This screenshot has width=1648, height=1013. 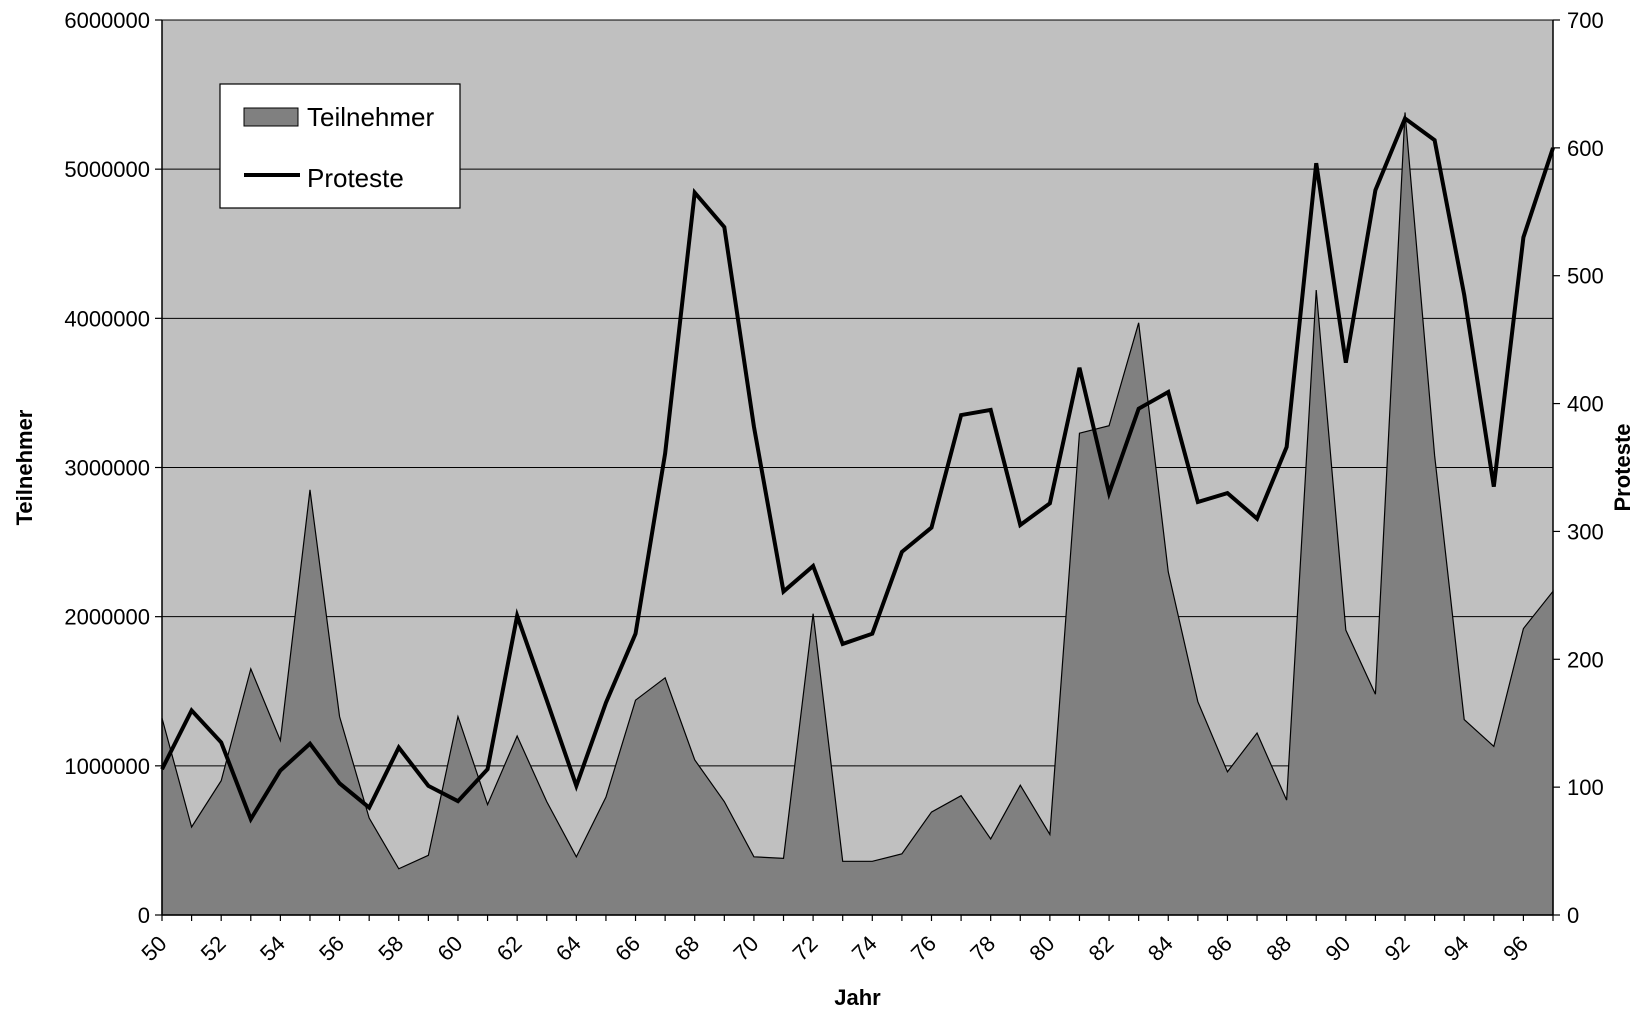 What do you see at coordinates (1578, 468) in the screenshot?
I see `right-axis-ticks: 0 100 200 300 400 500 600 700` at bounding box center [1578, 468].